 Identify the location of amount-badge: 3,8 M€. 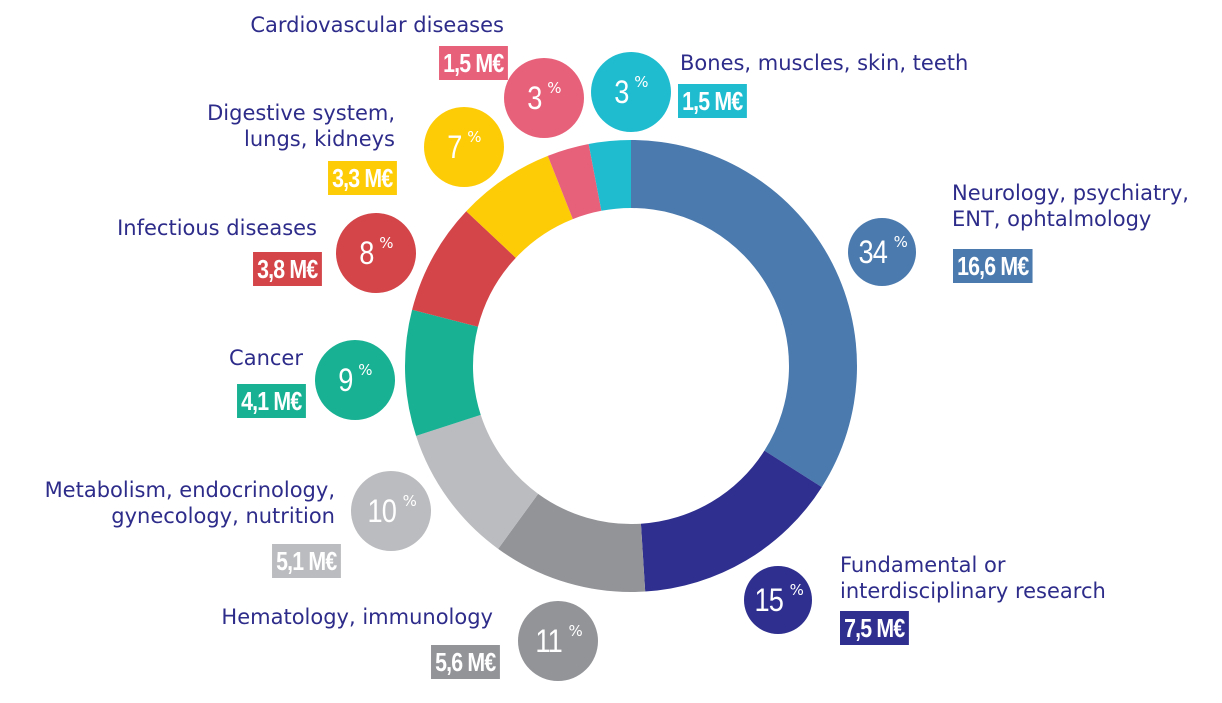
(286, 269).